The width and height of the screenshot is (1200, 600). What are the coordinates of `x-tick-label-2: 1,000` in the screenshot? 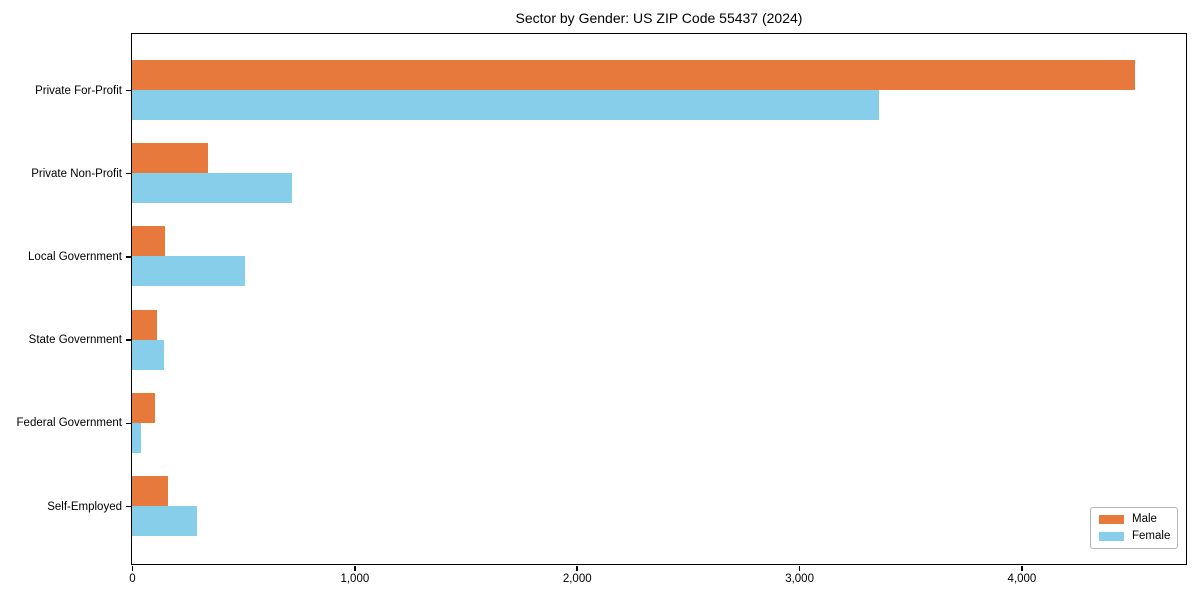 It's located at (355, 579).